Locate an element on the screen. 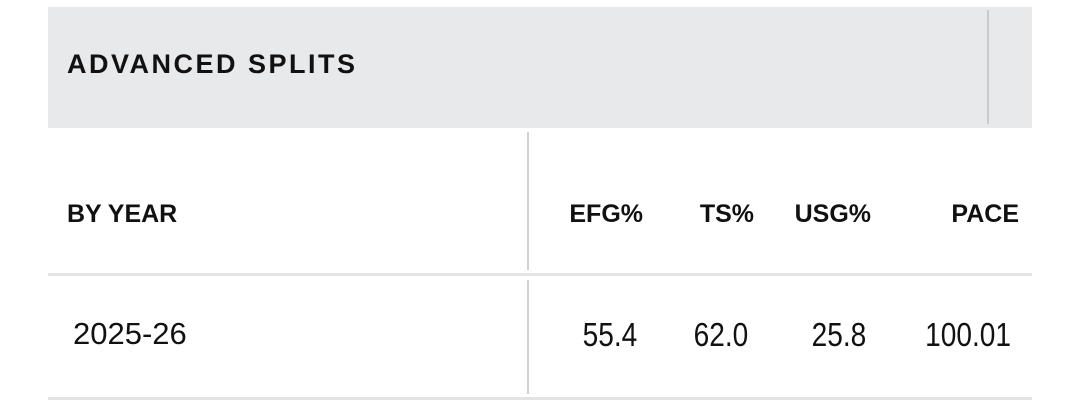 This screenshot has width=1080, height=404. section-title: ADVANCED SPLITS is located at coordinates (212, 64).